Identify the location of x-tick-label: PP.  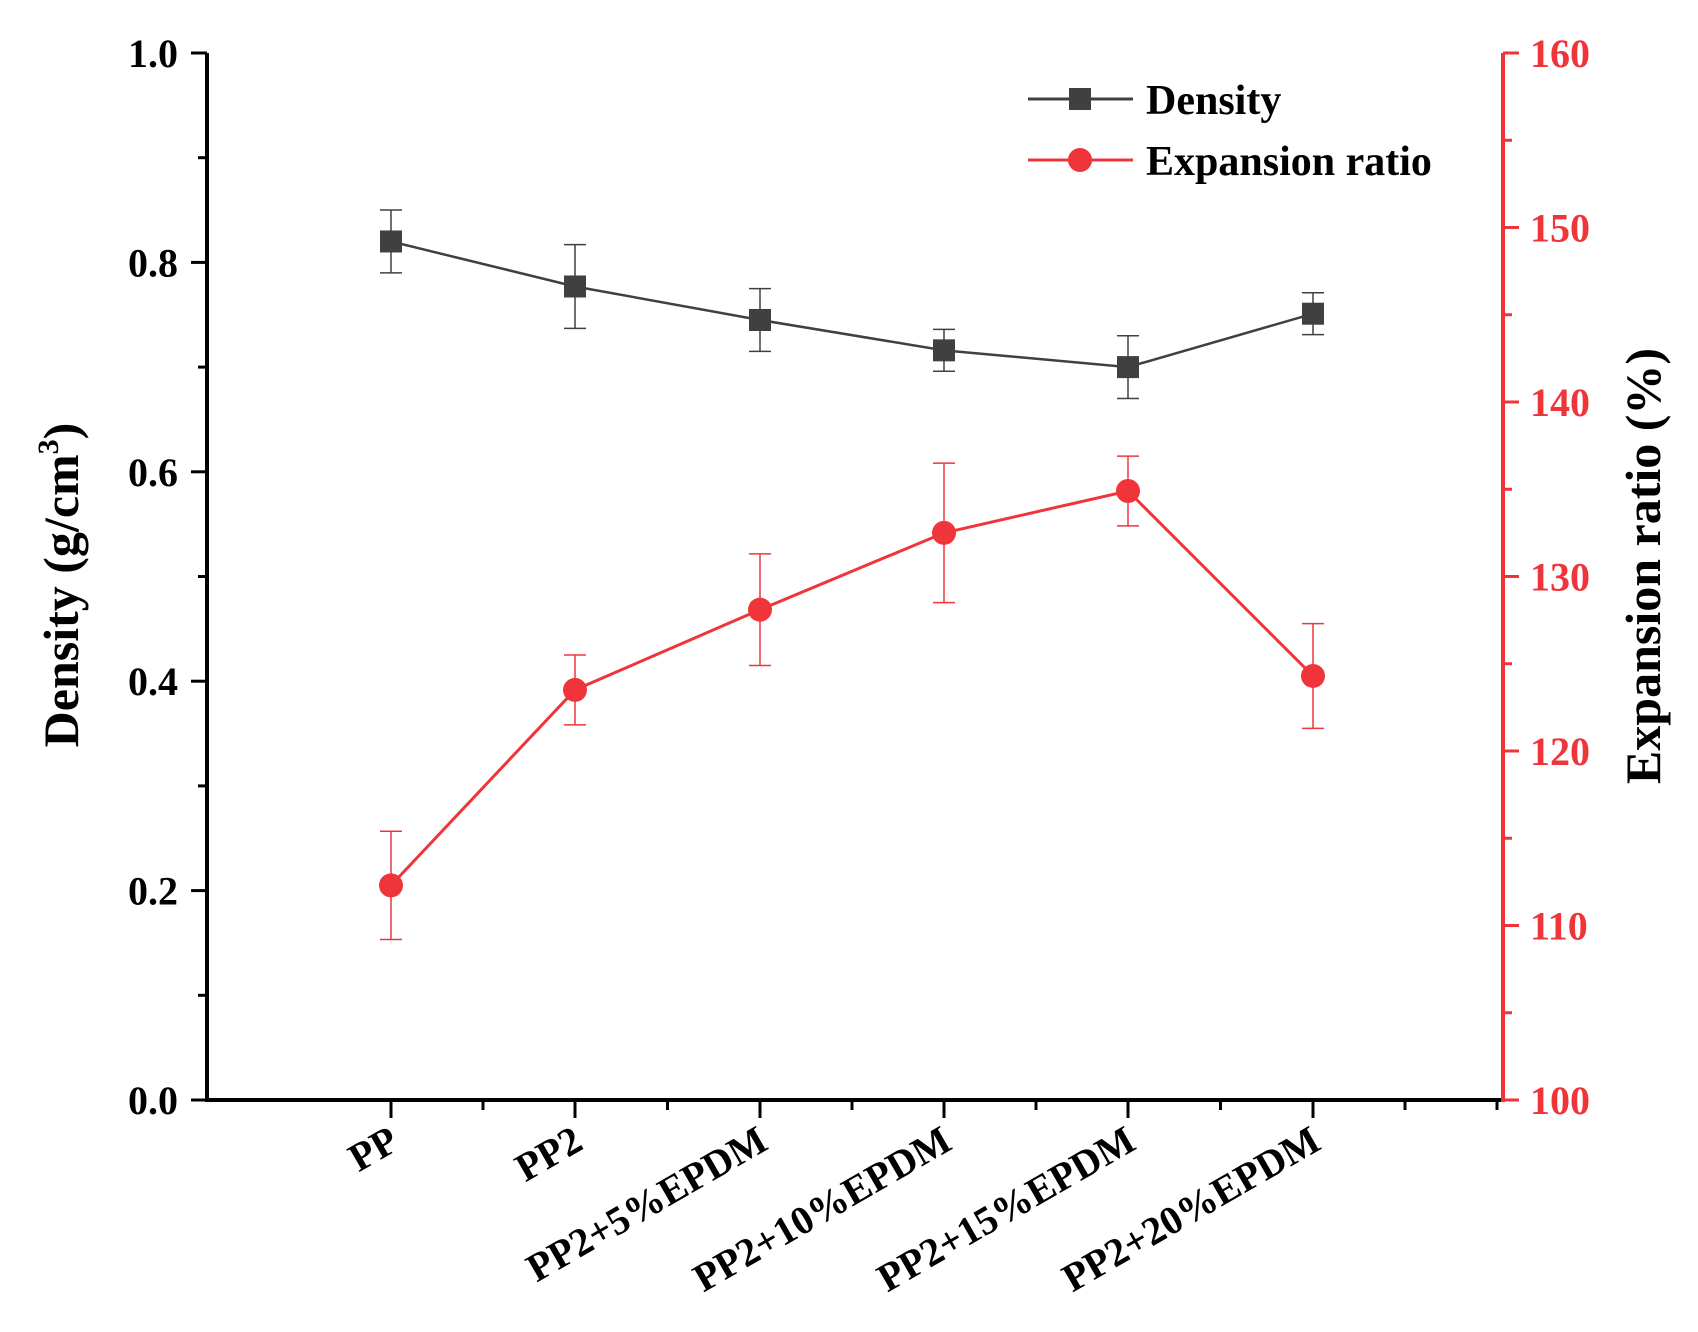
(373, 1148).